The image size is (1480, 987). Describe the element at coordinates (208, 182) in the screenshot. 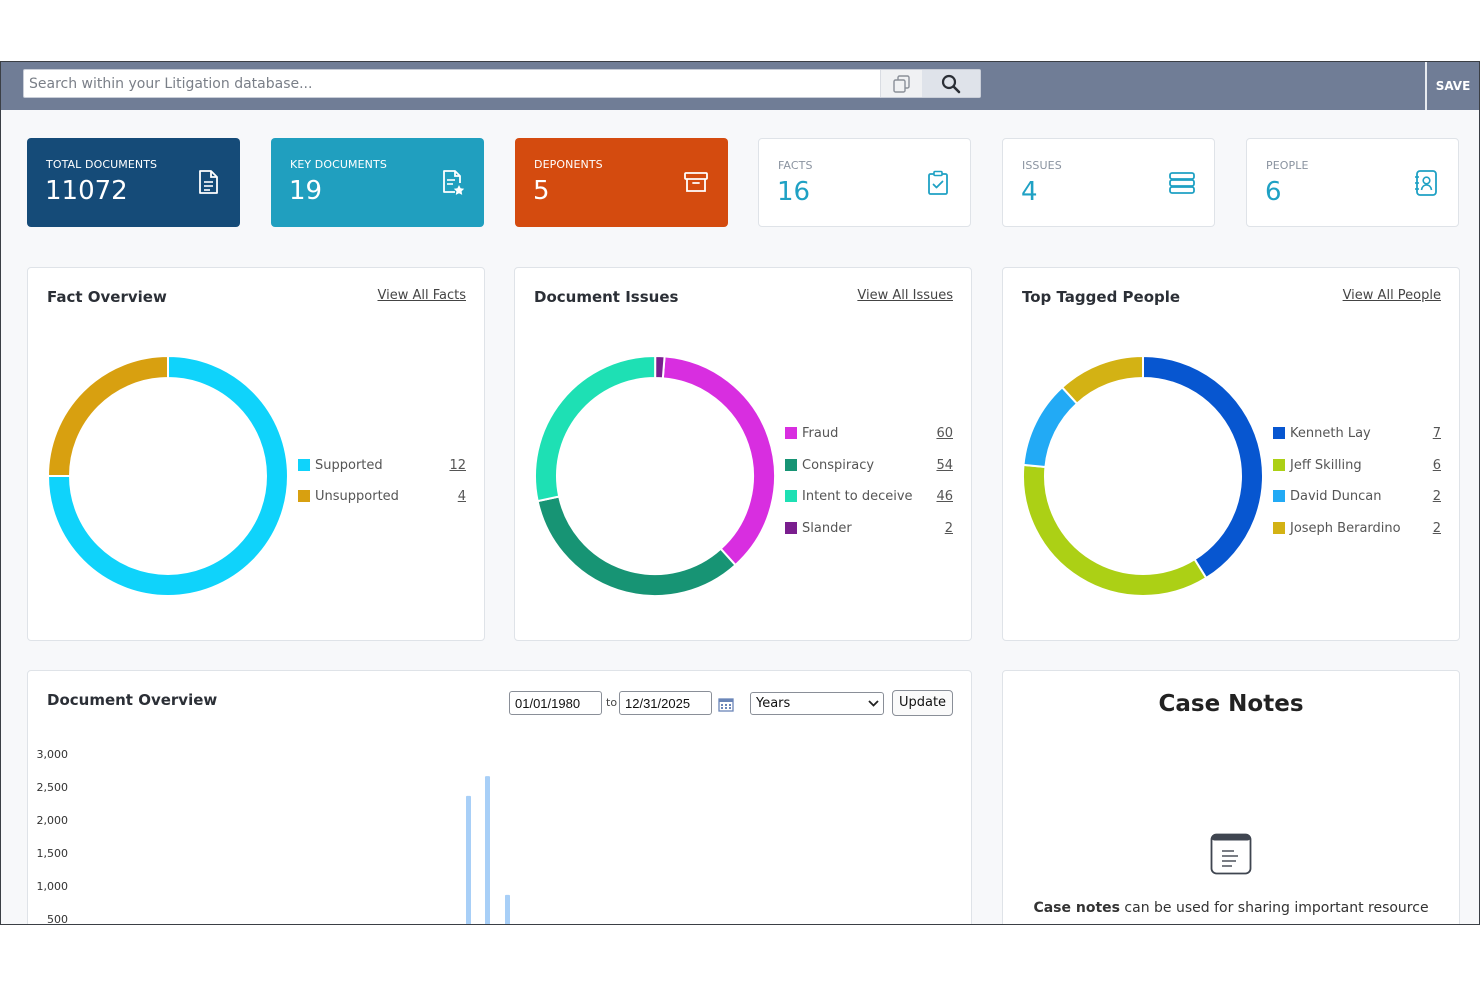

I see `document-icon` at that location.